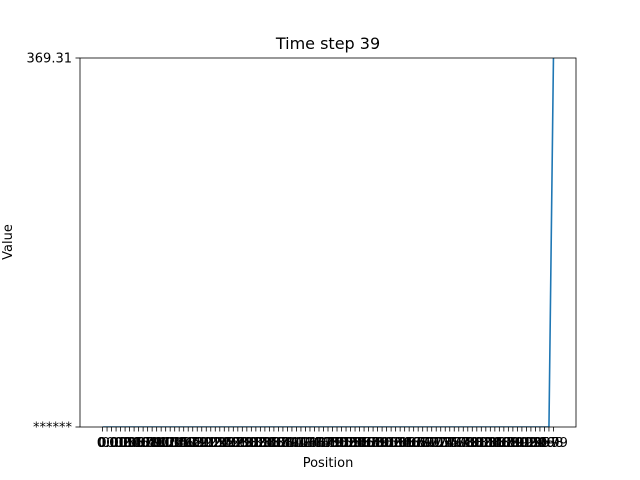 The width and height of the screenshot is (640, 480). What do you see at coordinates (224, 443) in the screenshot?
I see `x-tick-label: 0.26` at bounding box center [224, 443].